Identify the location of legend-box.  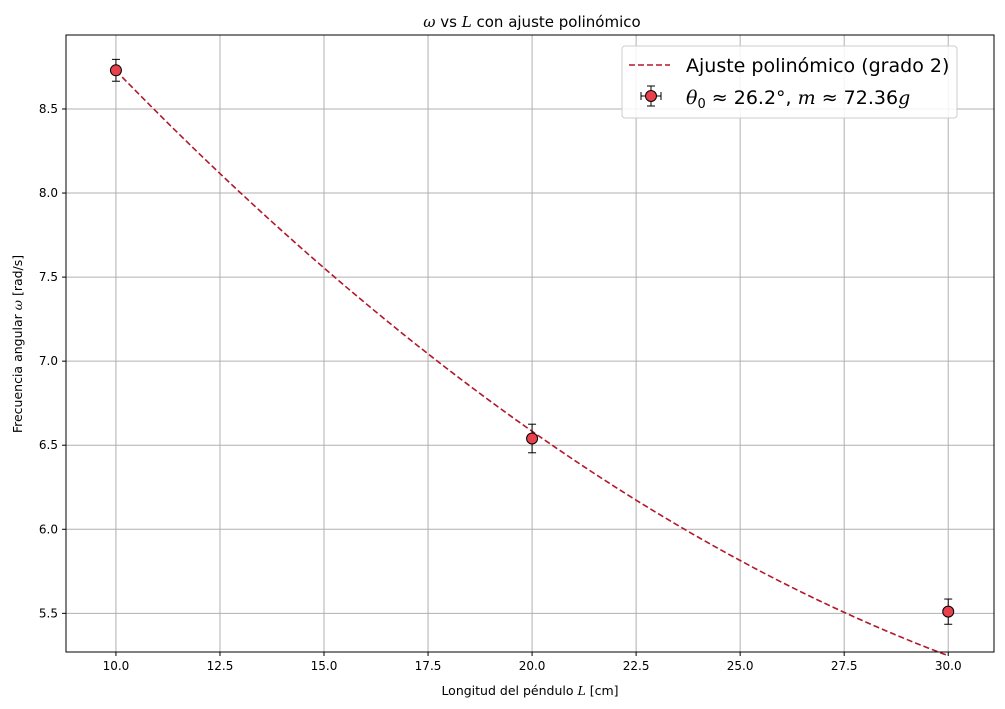
(789, 82).